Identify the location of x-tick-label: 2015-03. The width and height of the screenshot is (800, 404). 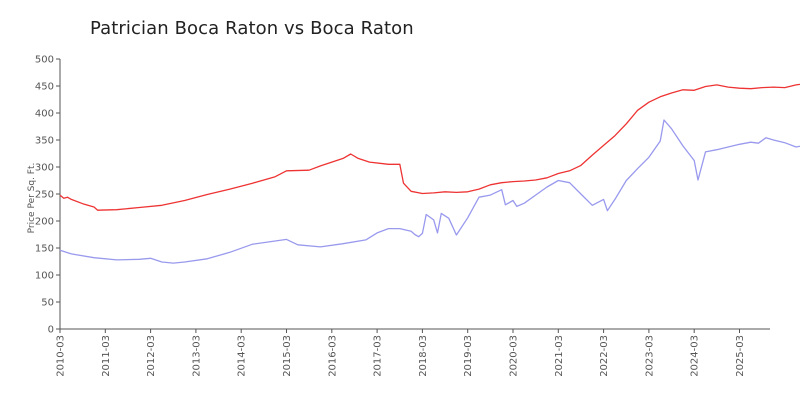
(287, 356).